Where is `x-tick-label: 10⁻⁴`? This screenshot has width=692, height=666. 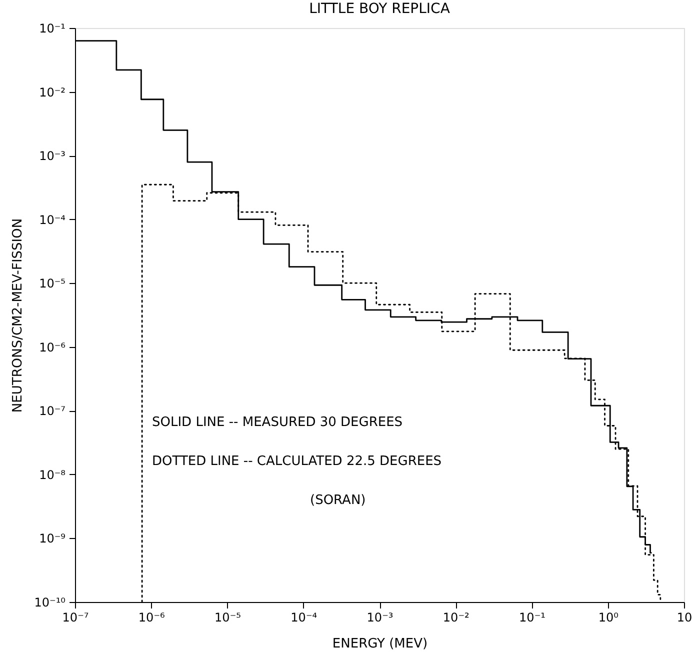 x-tick-label: 10⁻⁴ is located at coordinates (304, 617).